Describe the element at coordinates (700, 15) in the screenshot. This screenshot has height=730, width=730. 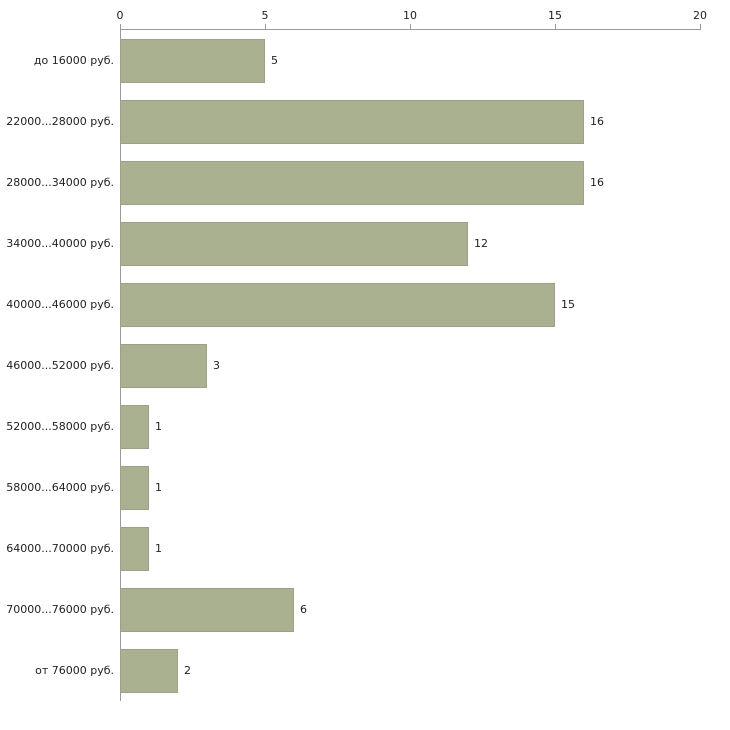
I see `x-axis-tick-label: 20` at that location.